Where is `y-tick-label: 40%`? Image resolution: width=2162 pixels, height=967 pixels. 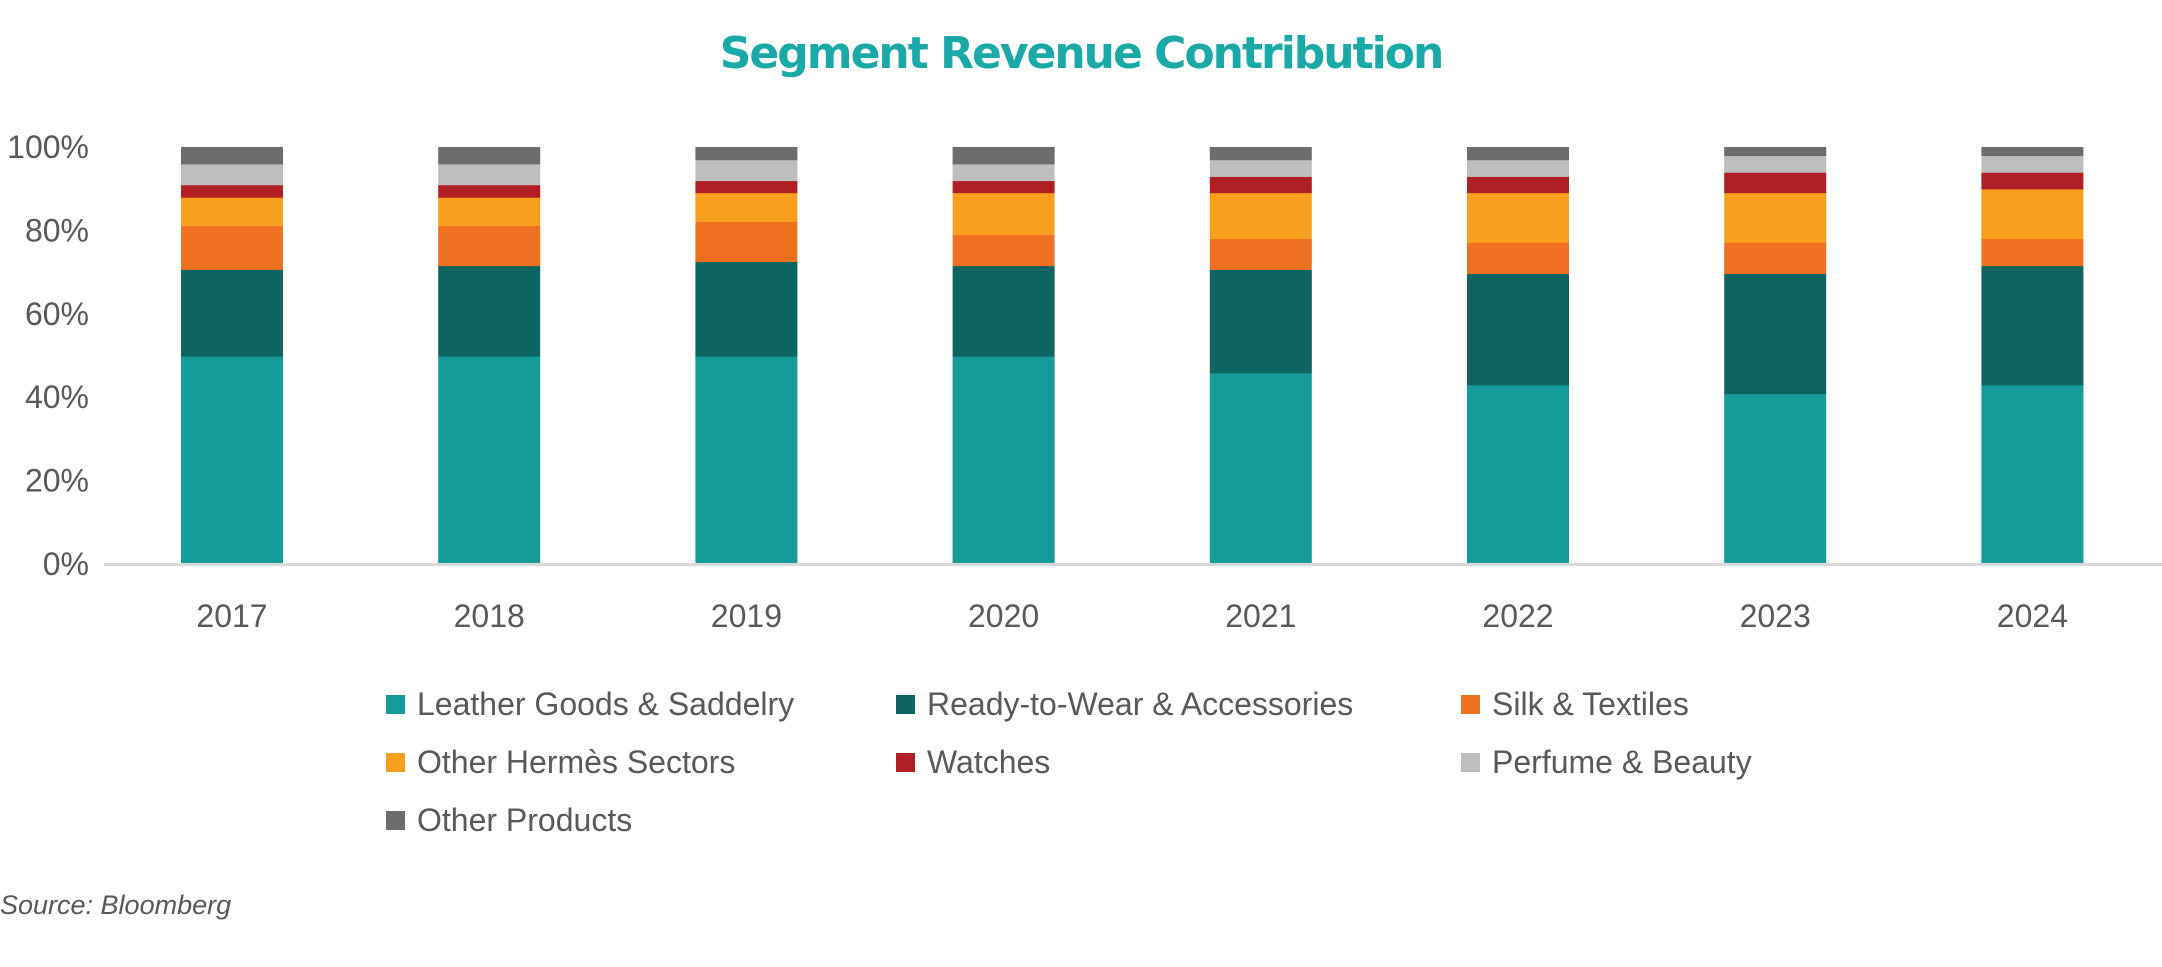 y-tick-label: 40% is located at coordinates (57, 397).